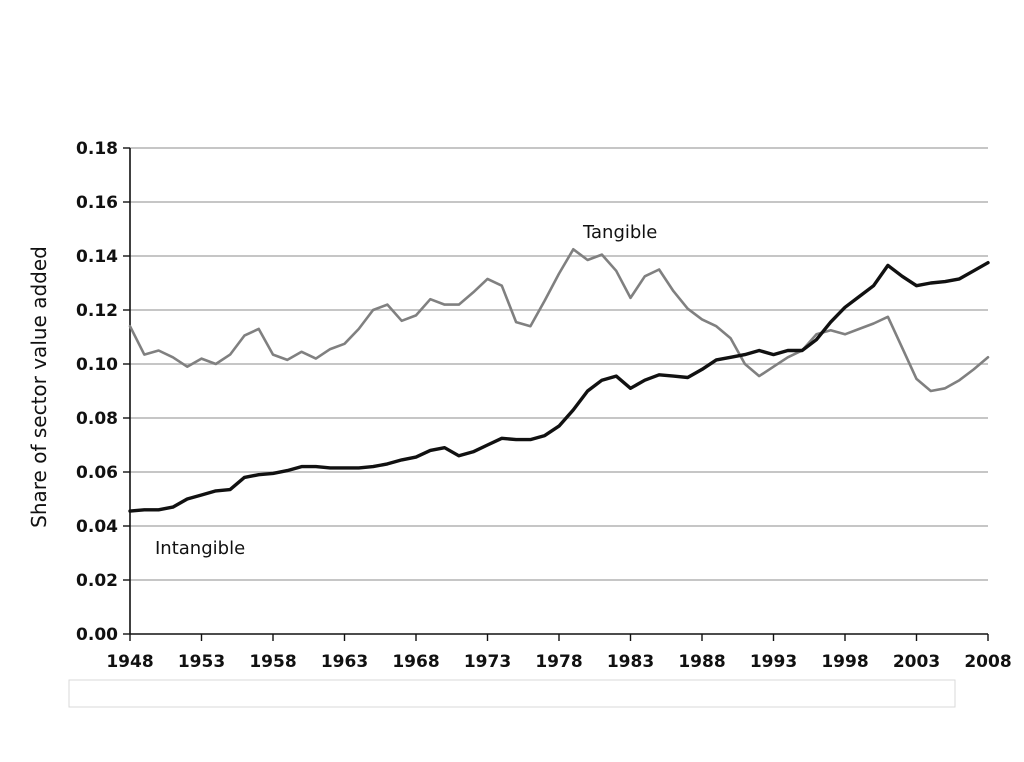 The height and width of the screenshot is (762, 1024). I want to click on x-tick-label: 1978, so click(558, 662).